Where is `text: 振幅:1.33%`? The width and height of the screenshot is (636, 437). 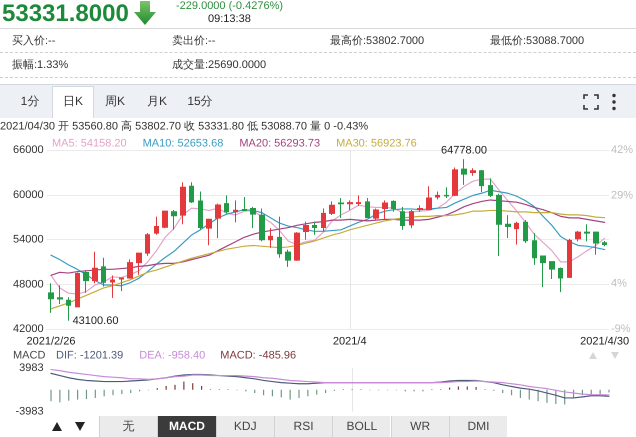
text: 振幅:1.33% is located at coordinates (40, 65).